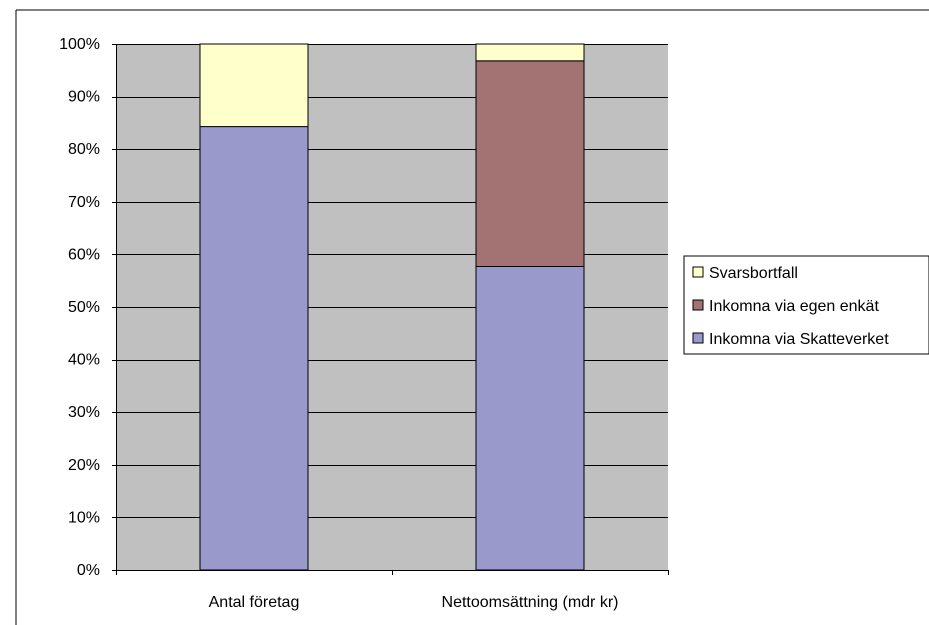 The height and width of the screenshot is (625, 929). I want to click on y-tick-label: 80%, so click(84, 149).